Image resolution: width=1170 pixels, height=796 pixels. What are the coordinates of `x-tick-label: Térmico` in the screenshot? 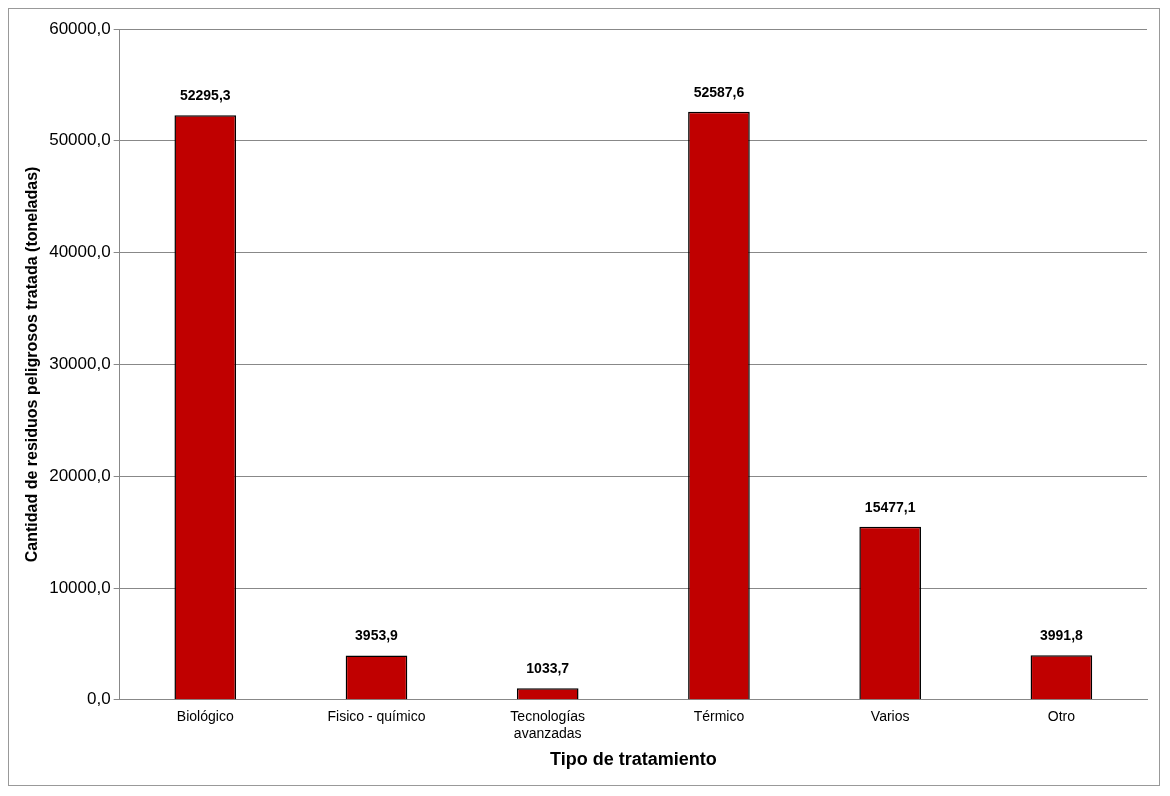 It's located at (719, 716).